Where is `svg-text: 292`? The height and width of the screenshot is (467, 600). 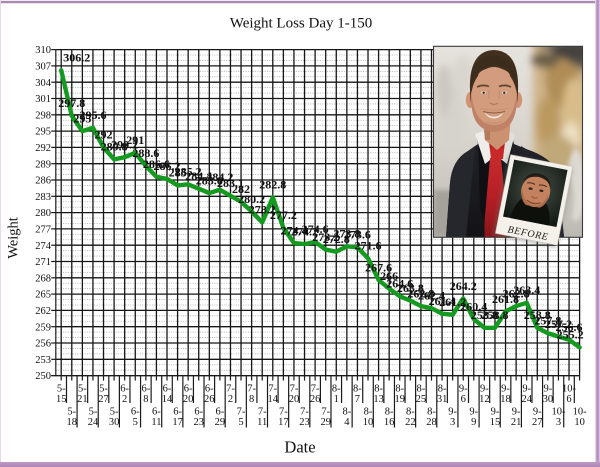
svg-text: 292 is located at coordinates (104, 135).